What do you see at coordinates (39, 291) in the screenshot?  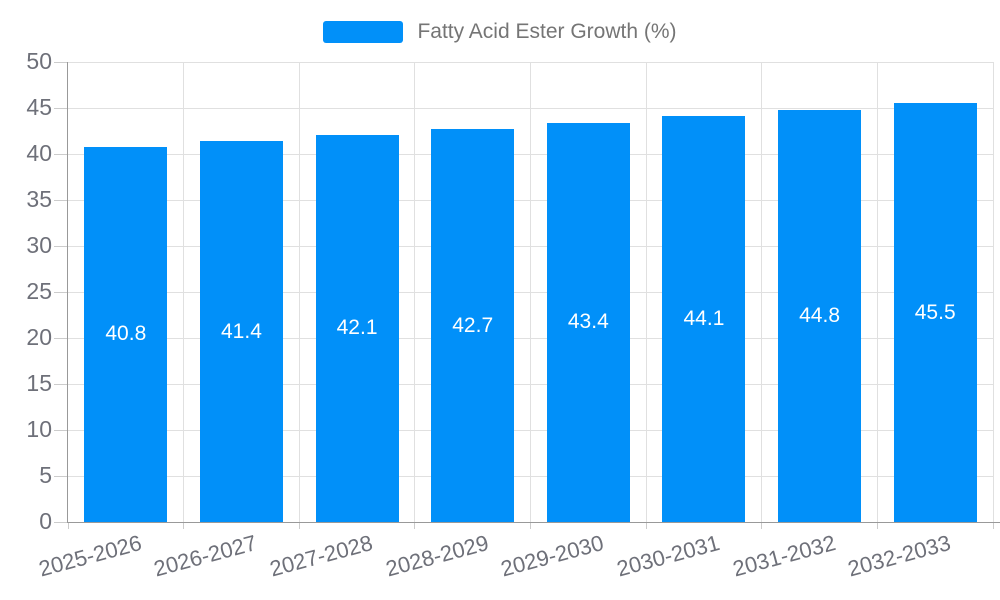 I see `y-axis-label: 25` at bounding box center [39, 291].